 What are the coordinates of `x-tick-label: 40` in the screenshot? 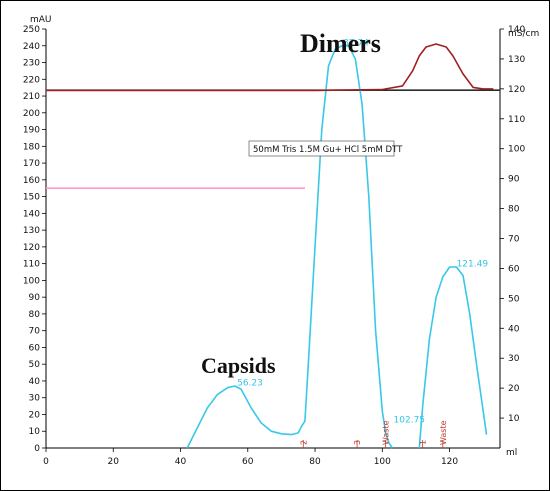 It's located at (181, 462).